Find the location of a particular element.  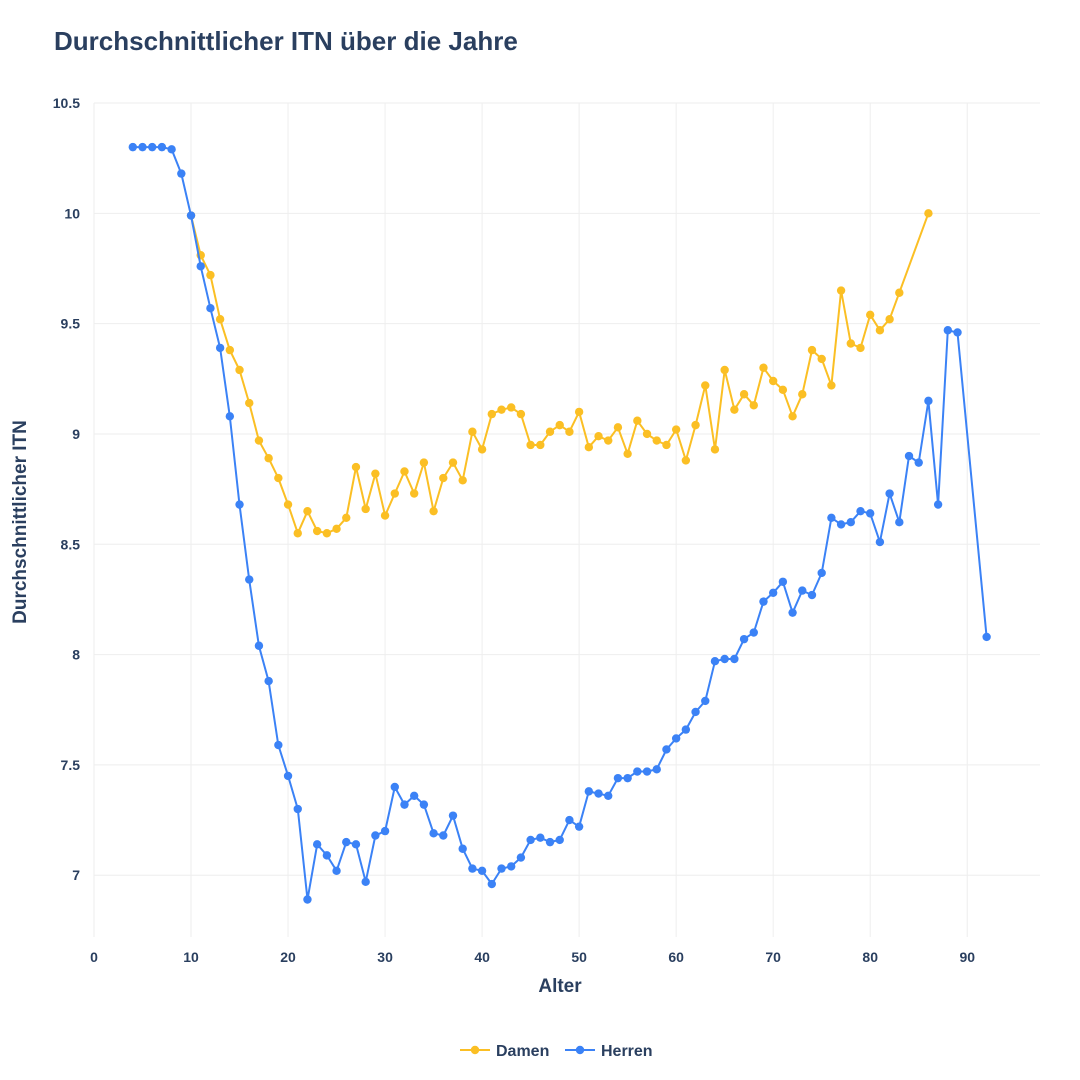

legend-item-herren: Herren is located at coordinates (609, 1051).